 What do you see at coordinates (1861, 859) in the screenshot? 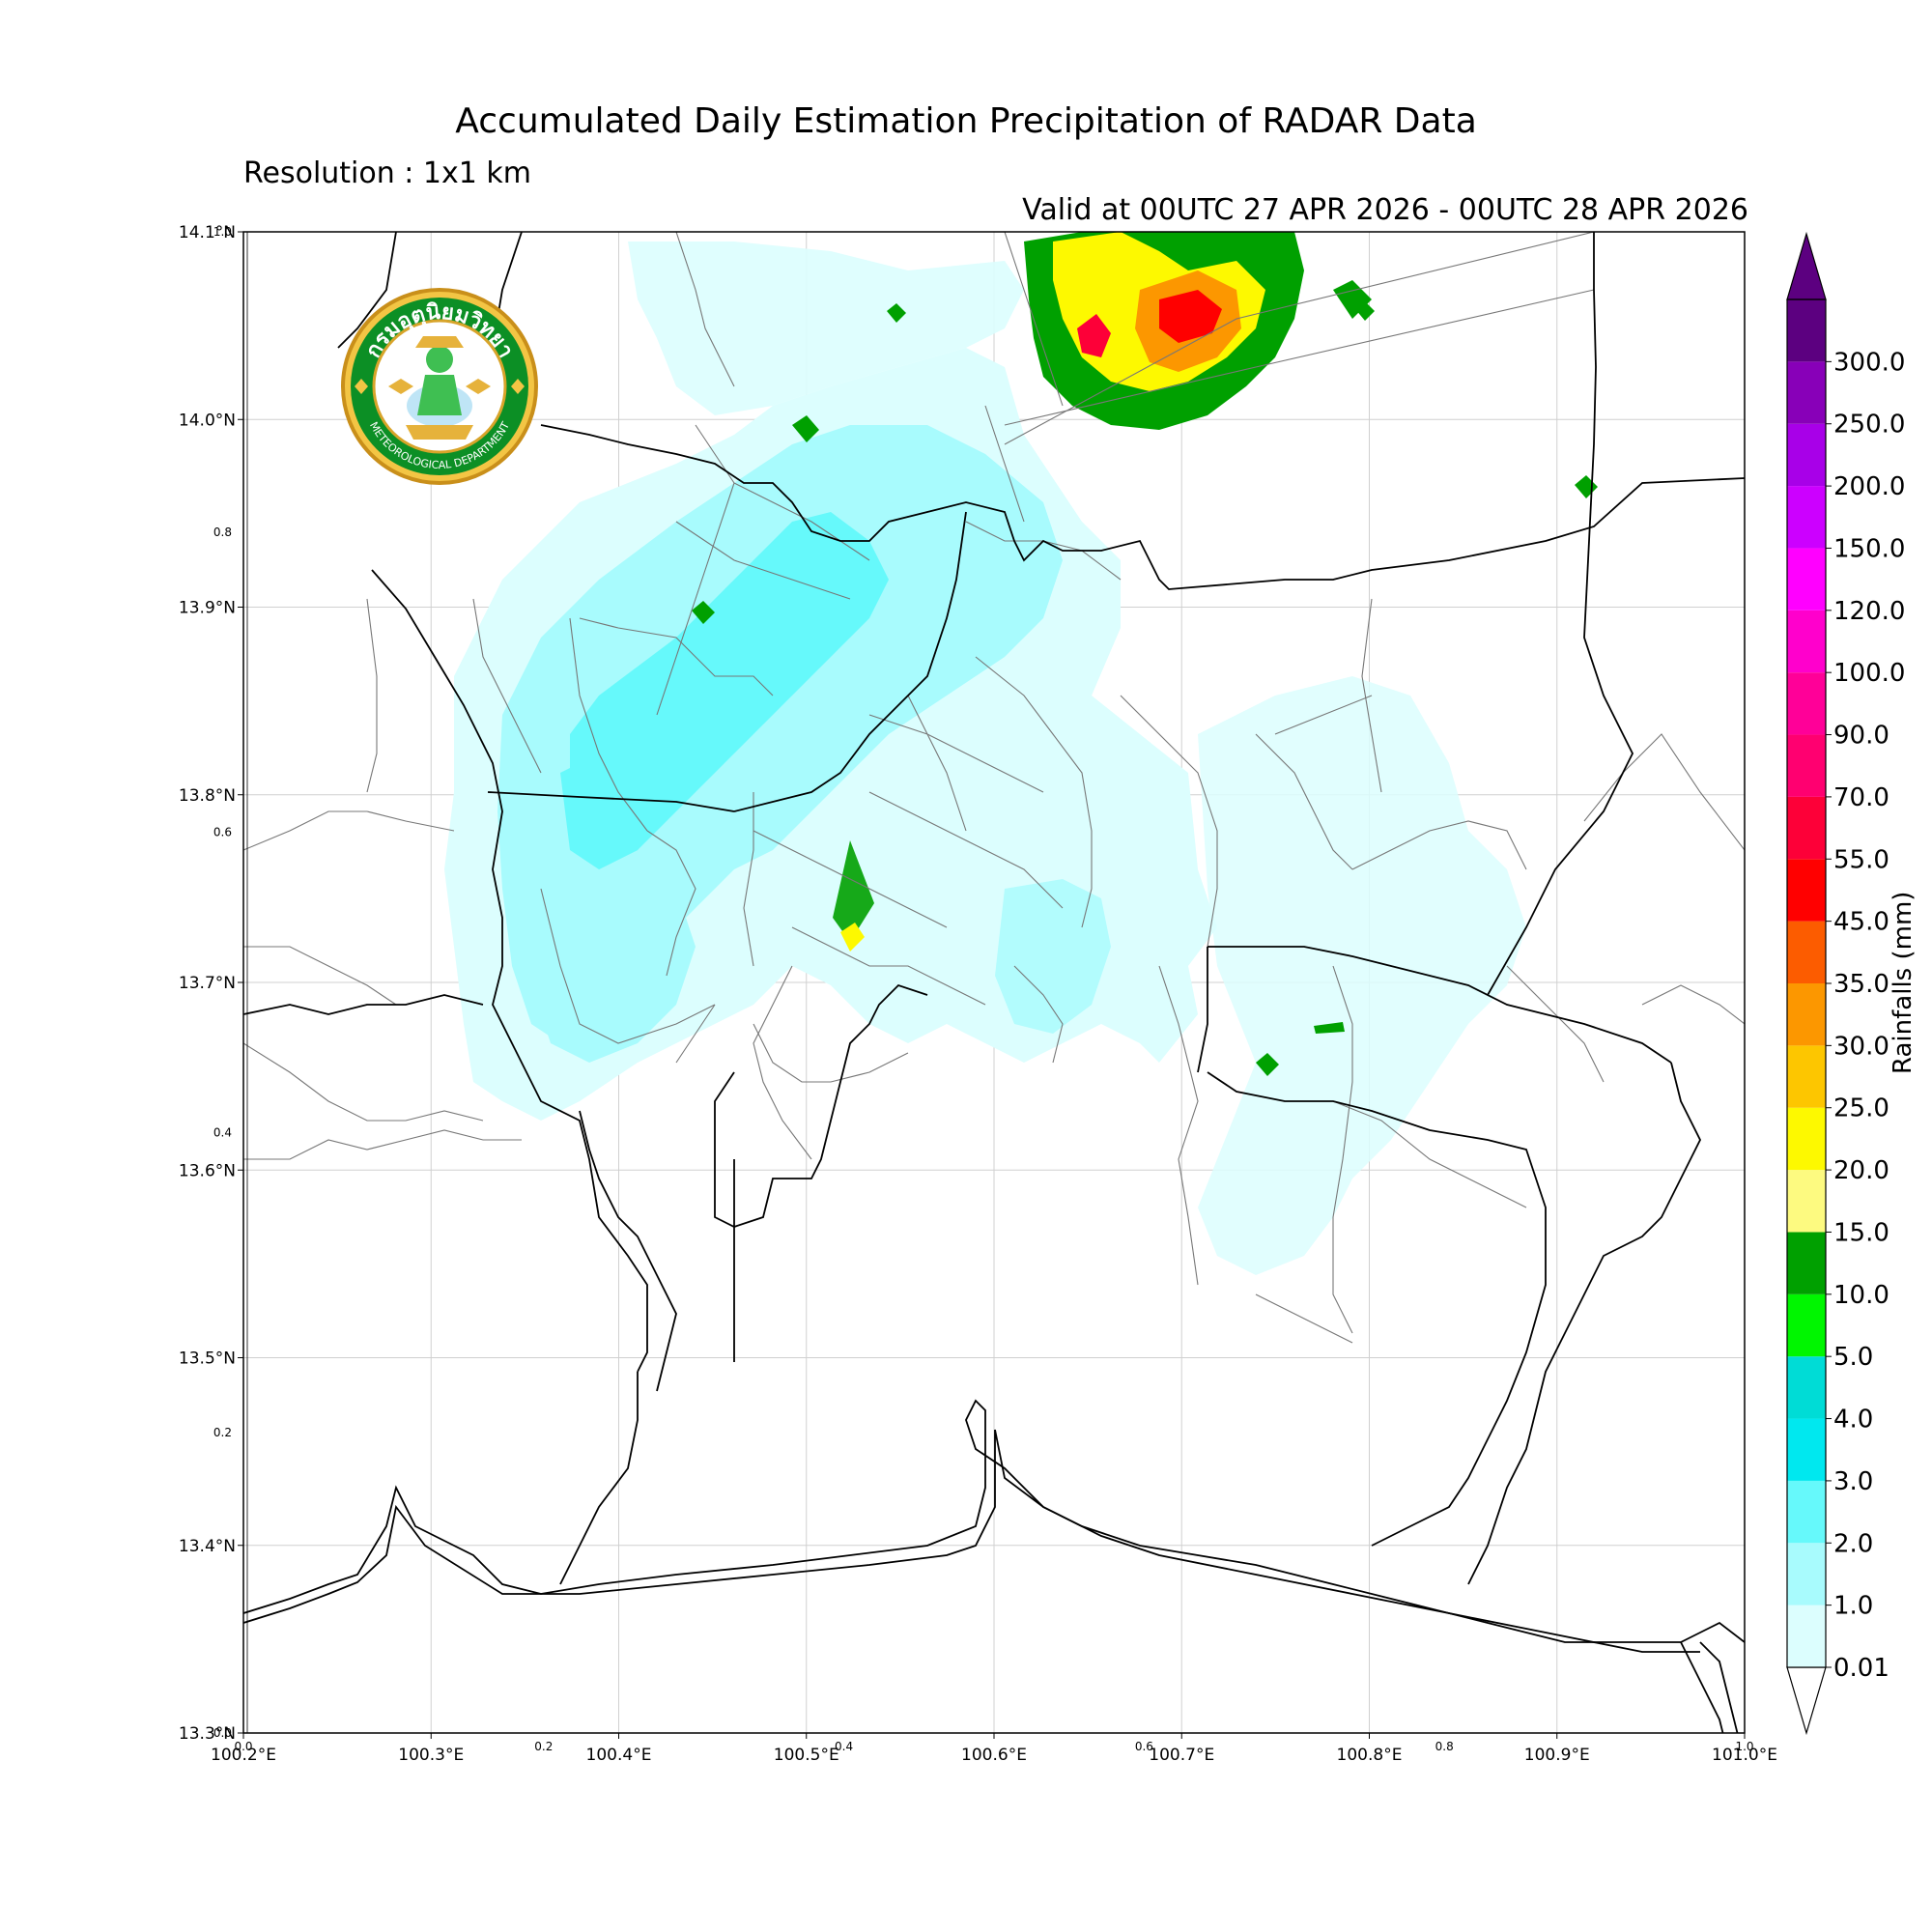
I see `colorbar-level-label: 55.0` at bounding box center [1861, 859].